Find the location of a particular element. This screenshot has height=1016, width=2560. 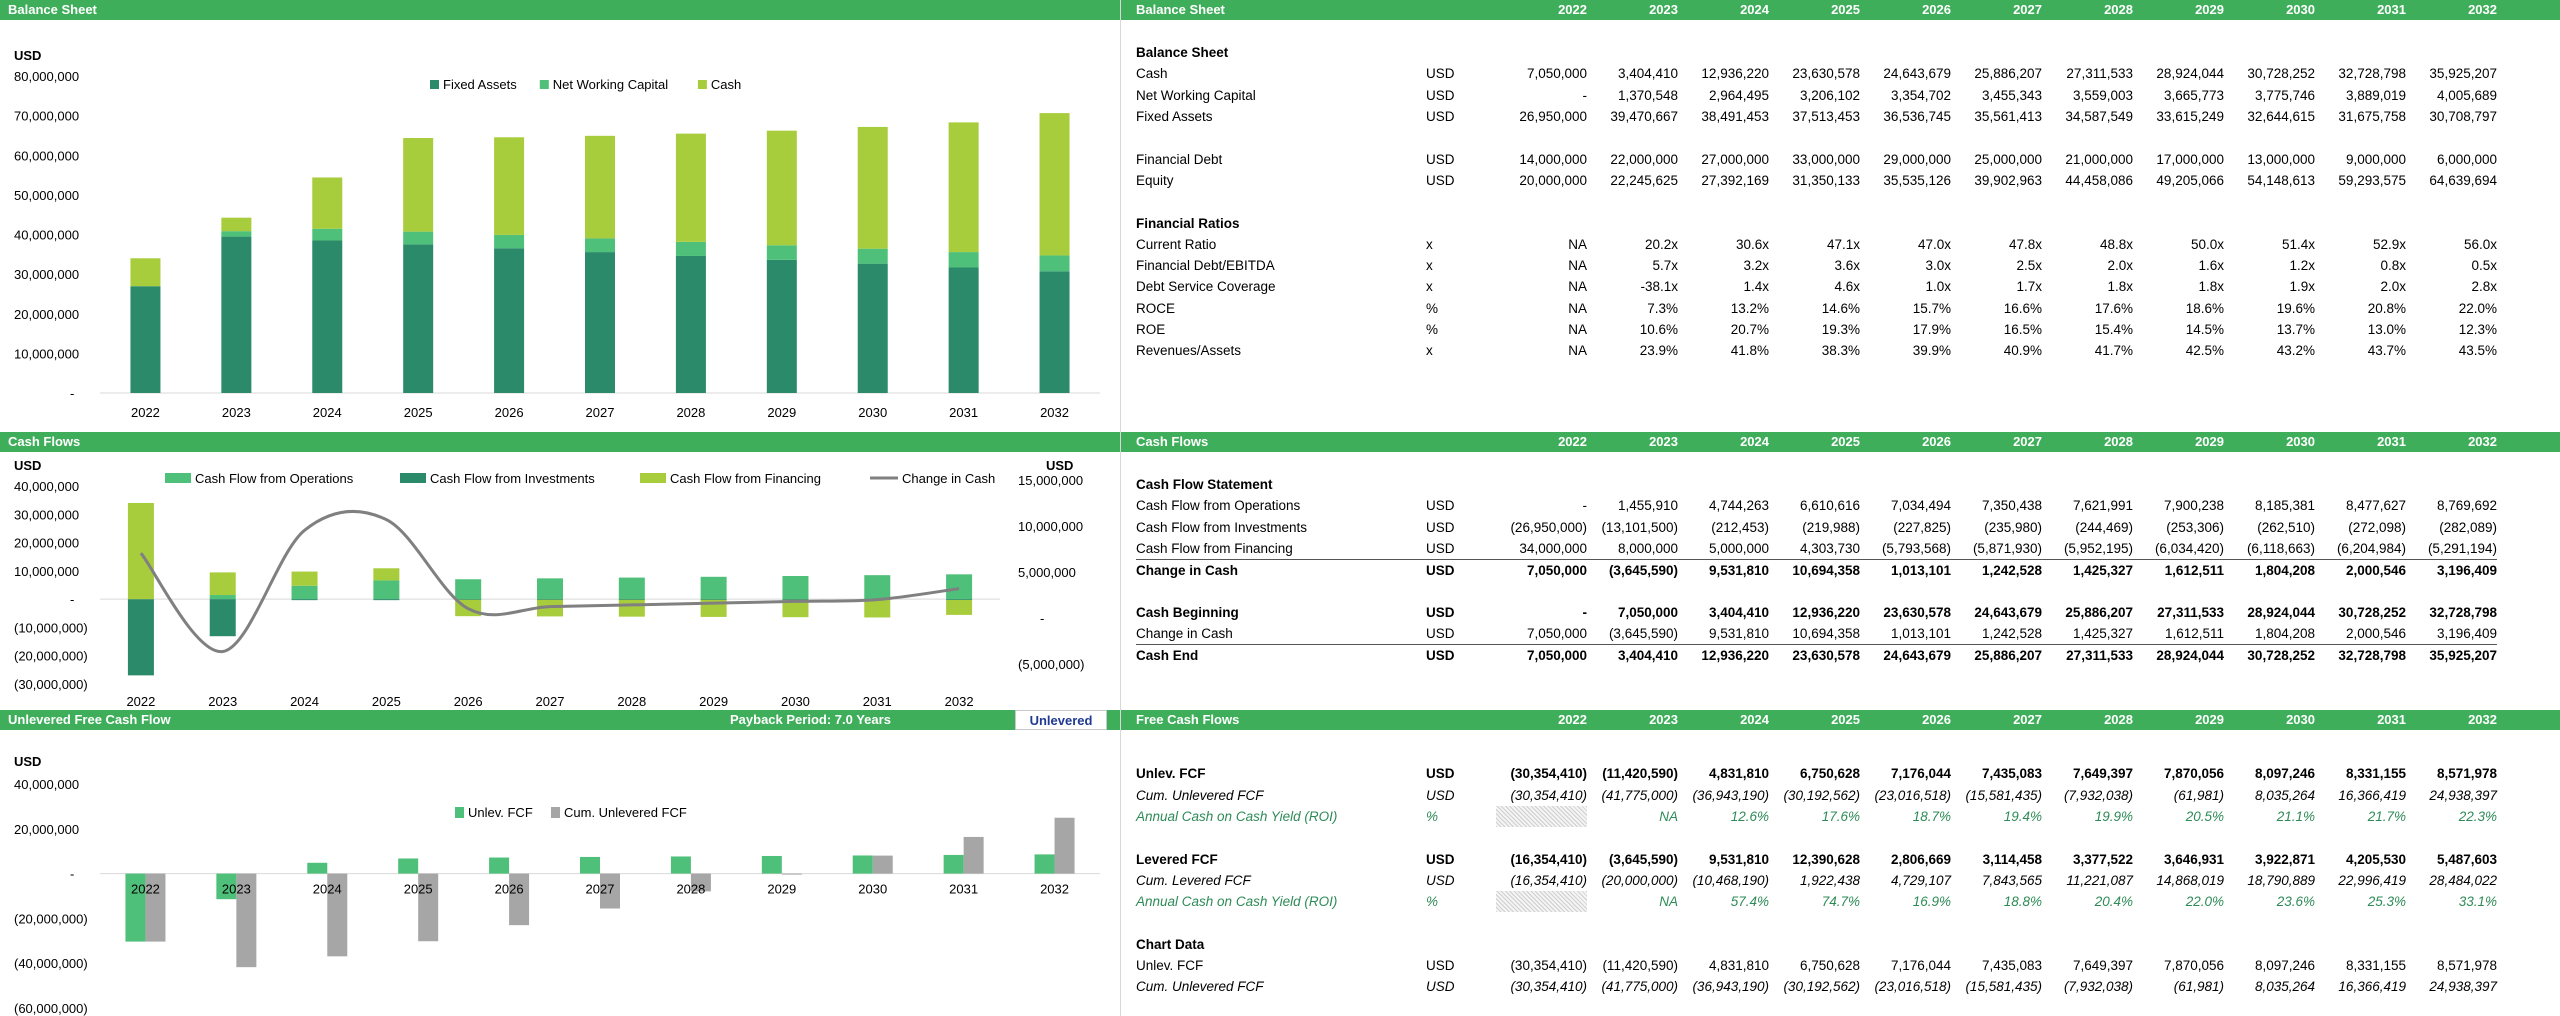

cell-value: 2.0x is located at coordinates (2120, 266).